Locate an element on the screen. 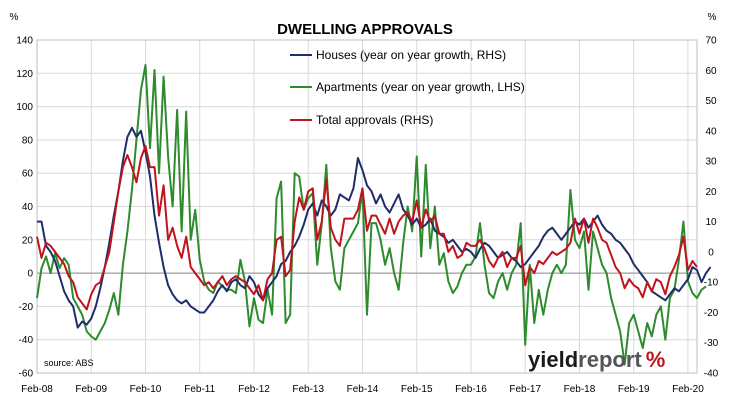 The image size is (730, 400). x-axis-tick-label: Feb-11 is located at coordinates (199, 389).